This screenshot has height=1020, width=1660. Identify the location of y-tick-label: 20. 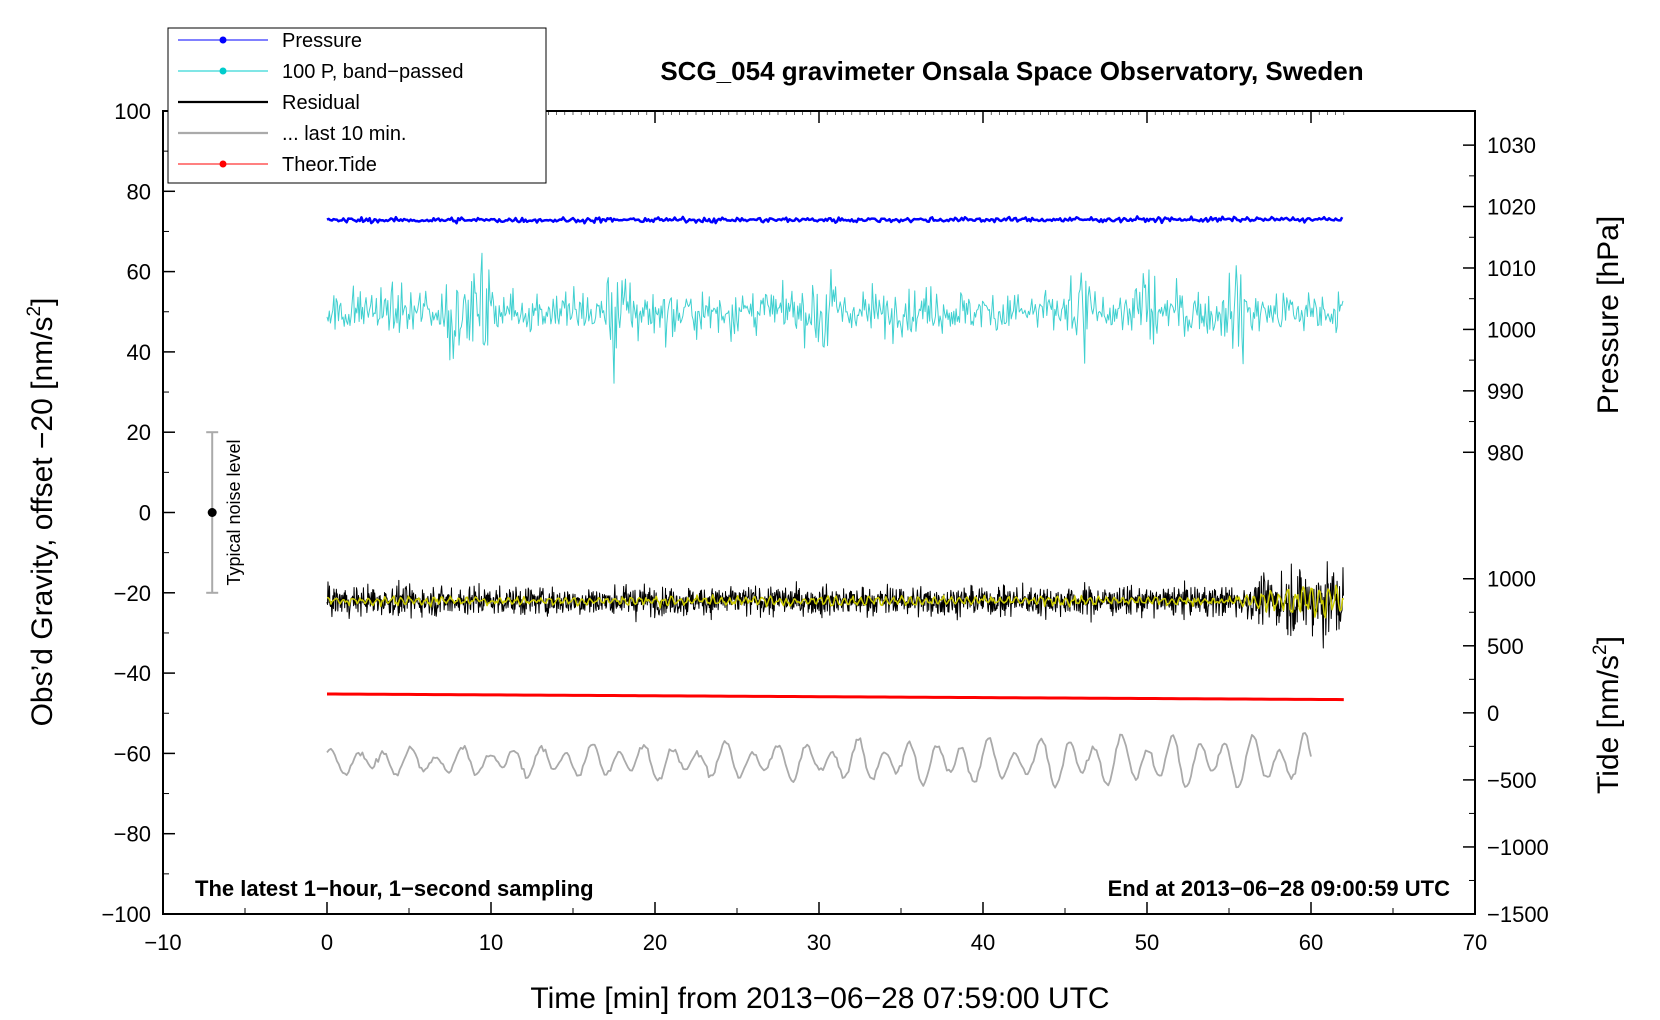
(139, 432).